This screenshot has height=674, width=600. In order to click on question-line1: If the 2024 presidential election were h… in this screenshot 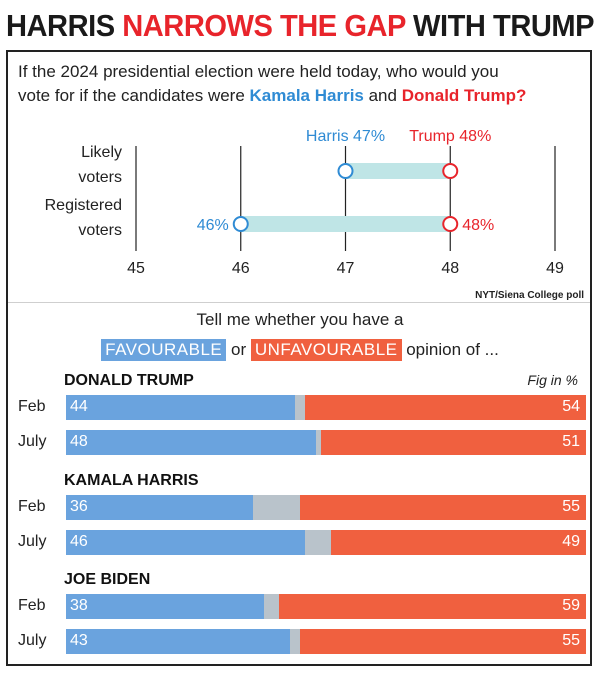, I will do `click(258, 71)`.